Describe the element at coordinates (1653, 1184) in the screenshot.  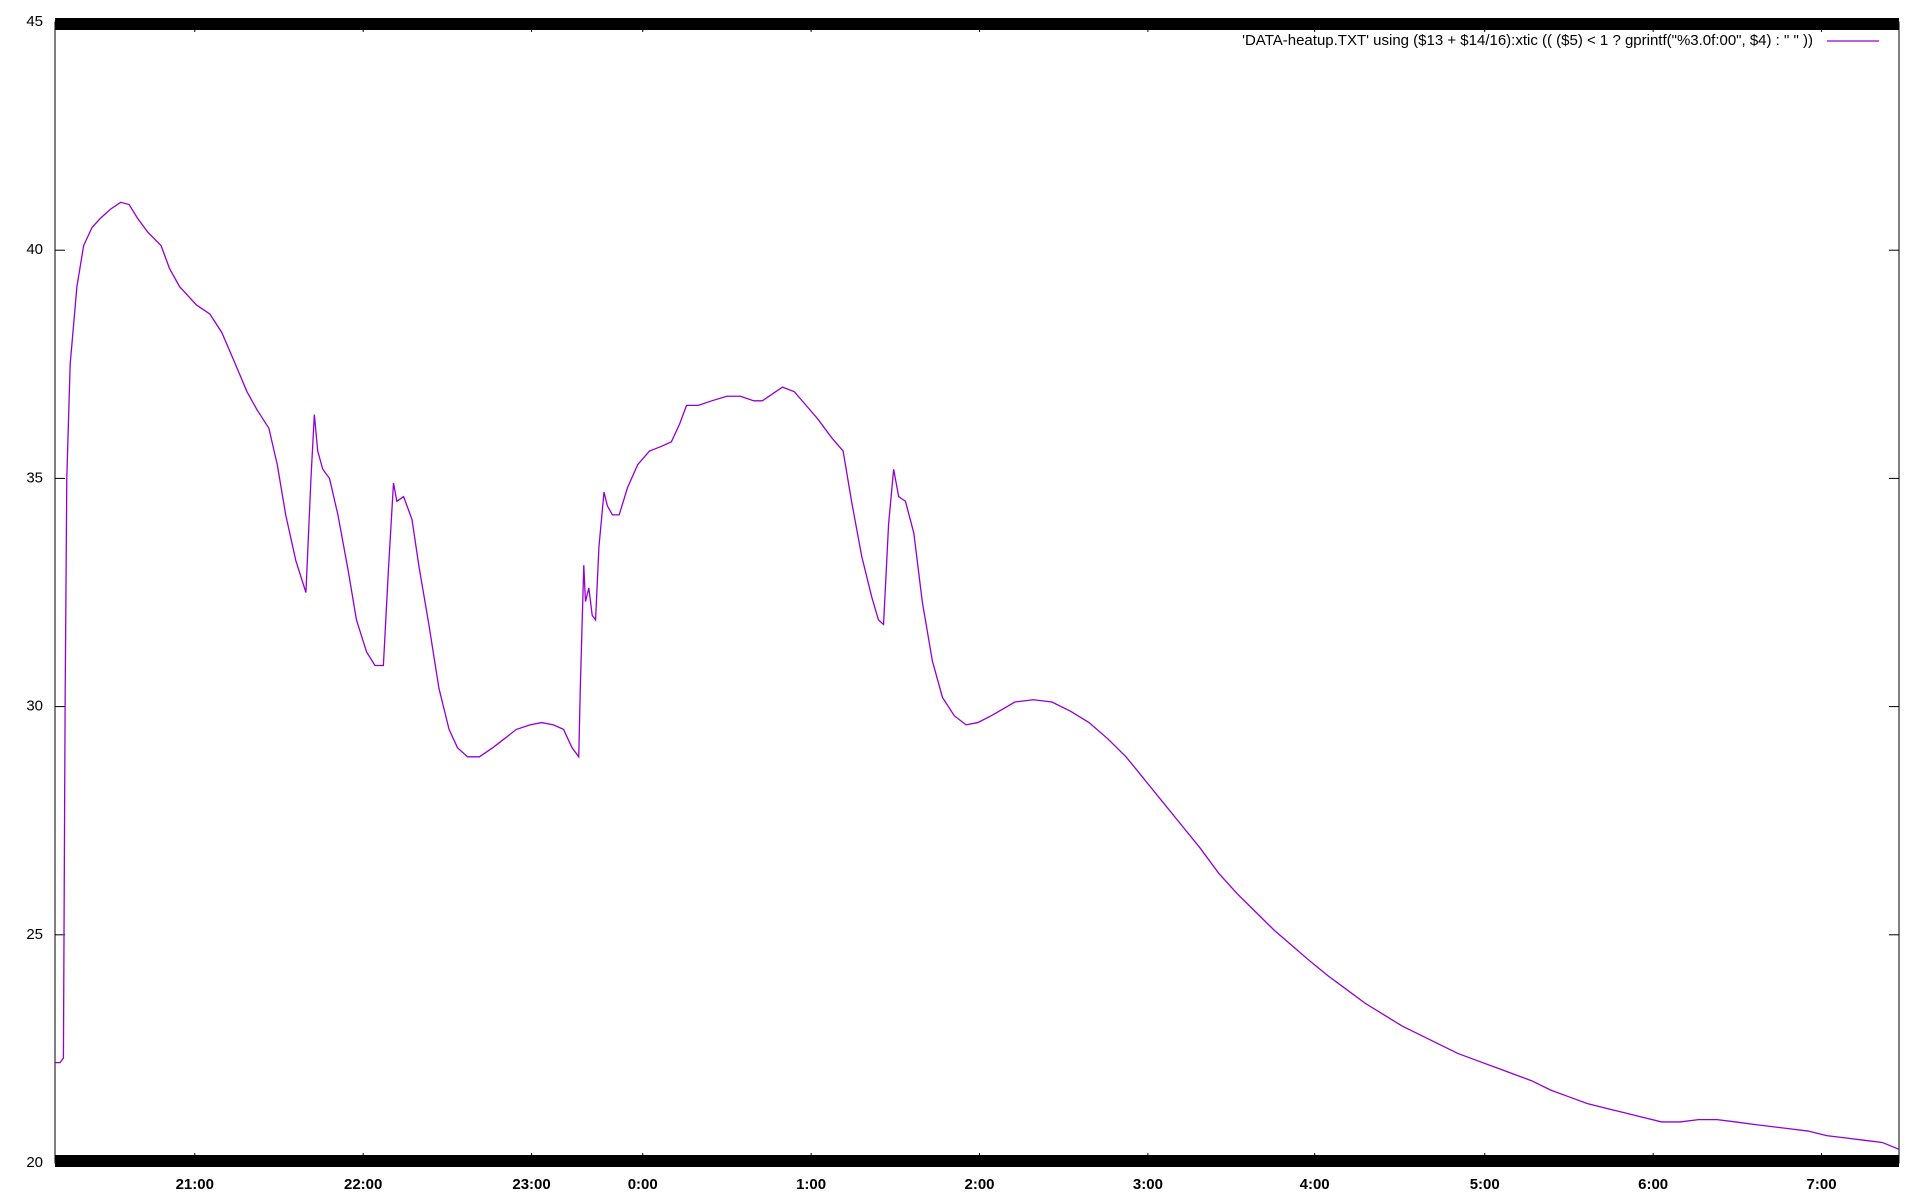
I see `x-tick-label: 6:00` at that location.